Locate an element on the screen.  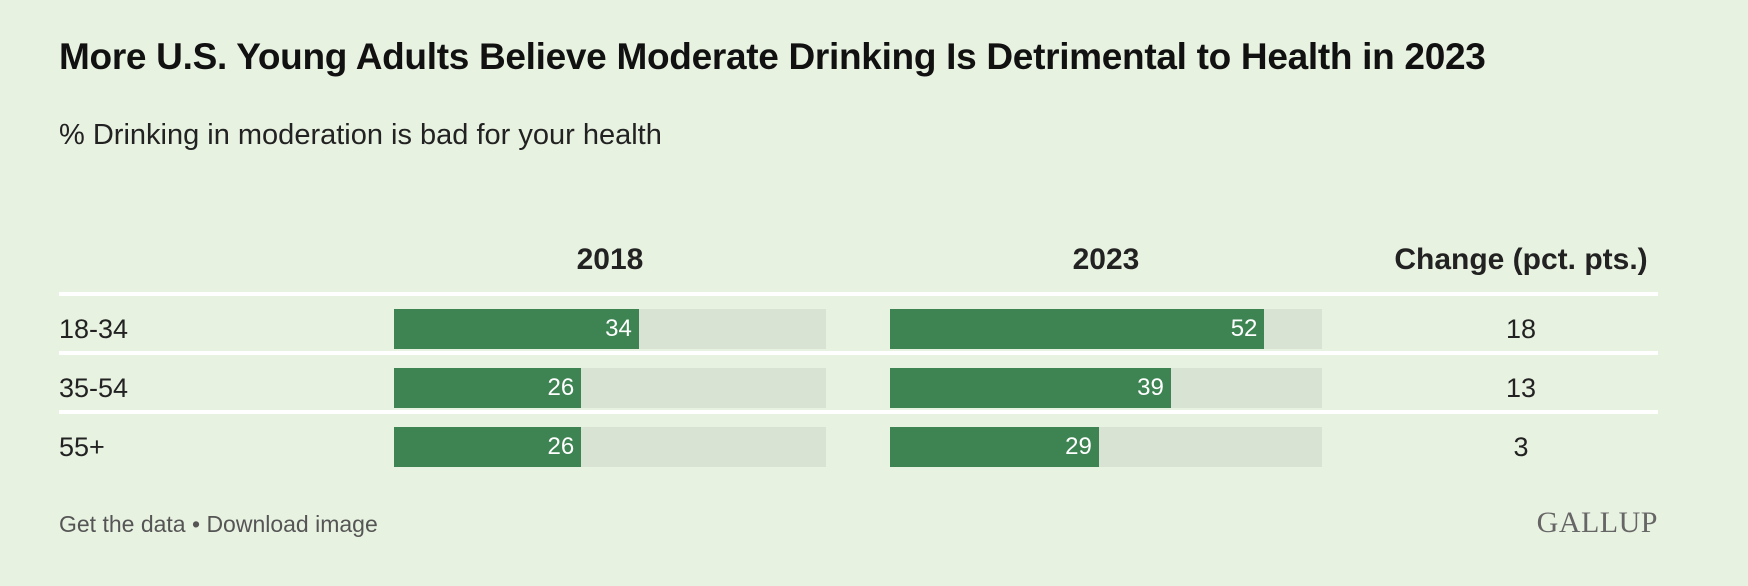
download-image-link: Download image is located at coordinates (292, 524).